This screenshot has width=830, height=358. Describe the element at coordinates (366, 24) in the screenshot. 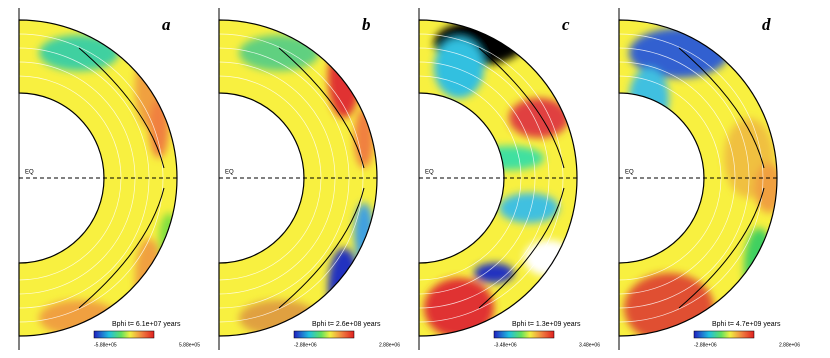

I see `panel-letter: b` at that location.